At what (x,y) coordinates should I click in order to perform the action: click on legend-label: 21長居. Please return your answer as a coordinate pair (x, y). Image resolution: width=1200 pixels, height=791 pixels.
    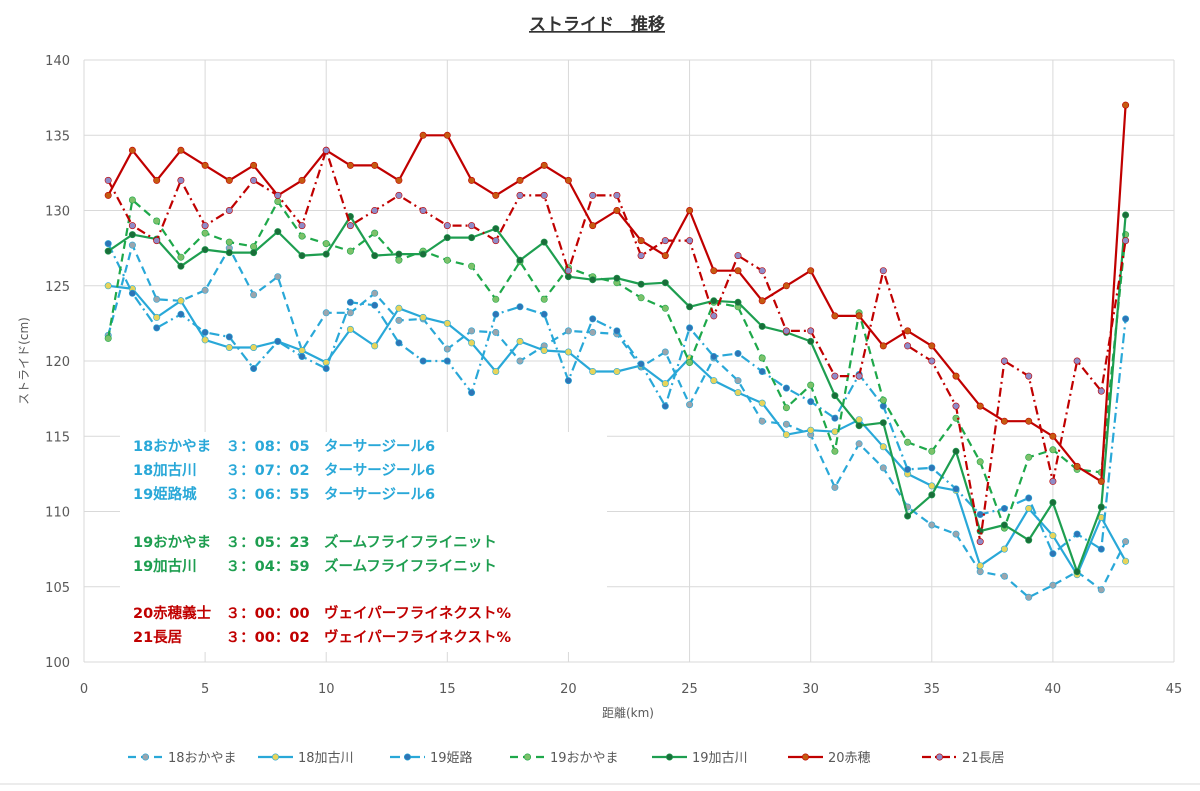
    Looking at the image, I should click on (983, 758).